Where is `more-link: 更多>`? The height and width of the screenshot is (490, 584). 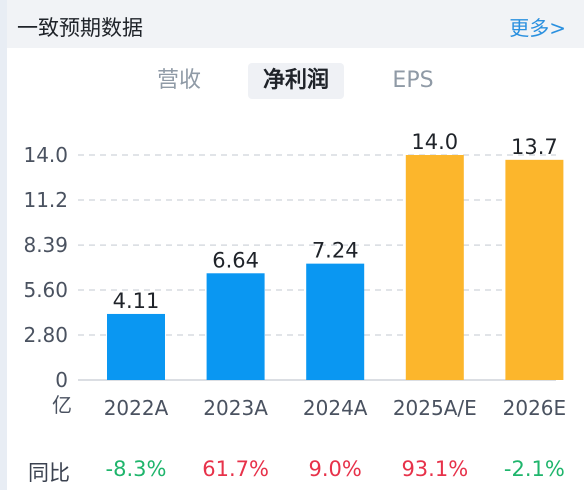
more-link: 更多> is located at coordinates (537, 28).